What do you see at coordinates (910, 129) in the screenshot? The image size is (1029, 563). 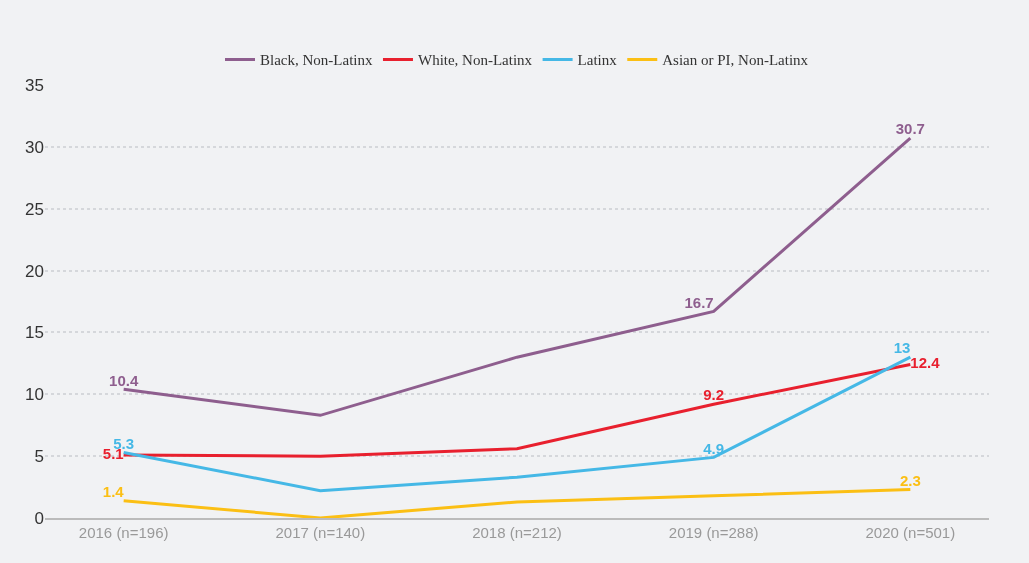 I see `data-label: 30.7` at bounding box center [910, 129].